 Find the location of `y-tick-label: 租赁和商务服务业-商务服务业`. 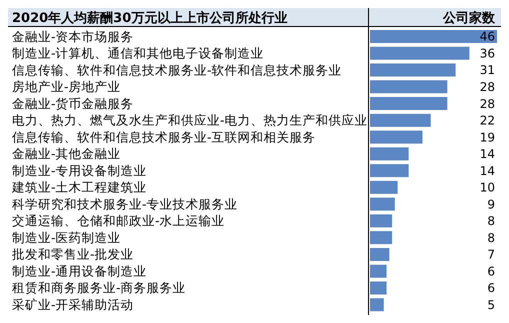

y-tick-label: 租赁和商务服务业-商务服务业 is located at coordinates (99, 288).